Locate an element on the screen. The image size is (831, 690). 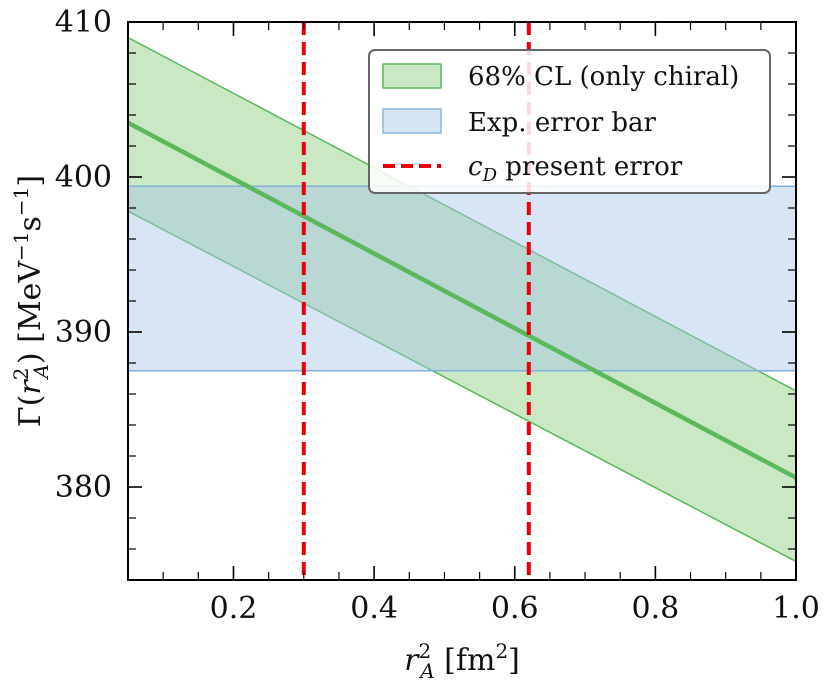
svg-text: Γ(r2A) [MeV−1s−1] is located at coordinates (31, 301).